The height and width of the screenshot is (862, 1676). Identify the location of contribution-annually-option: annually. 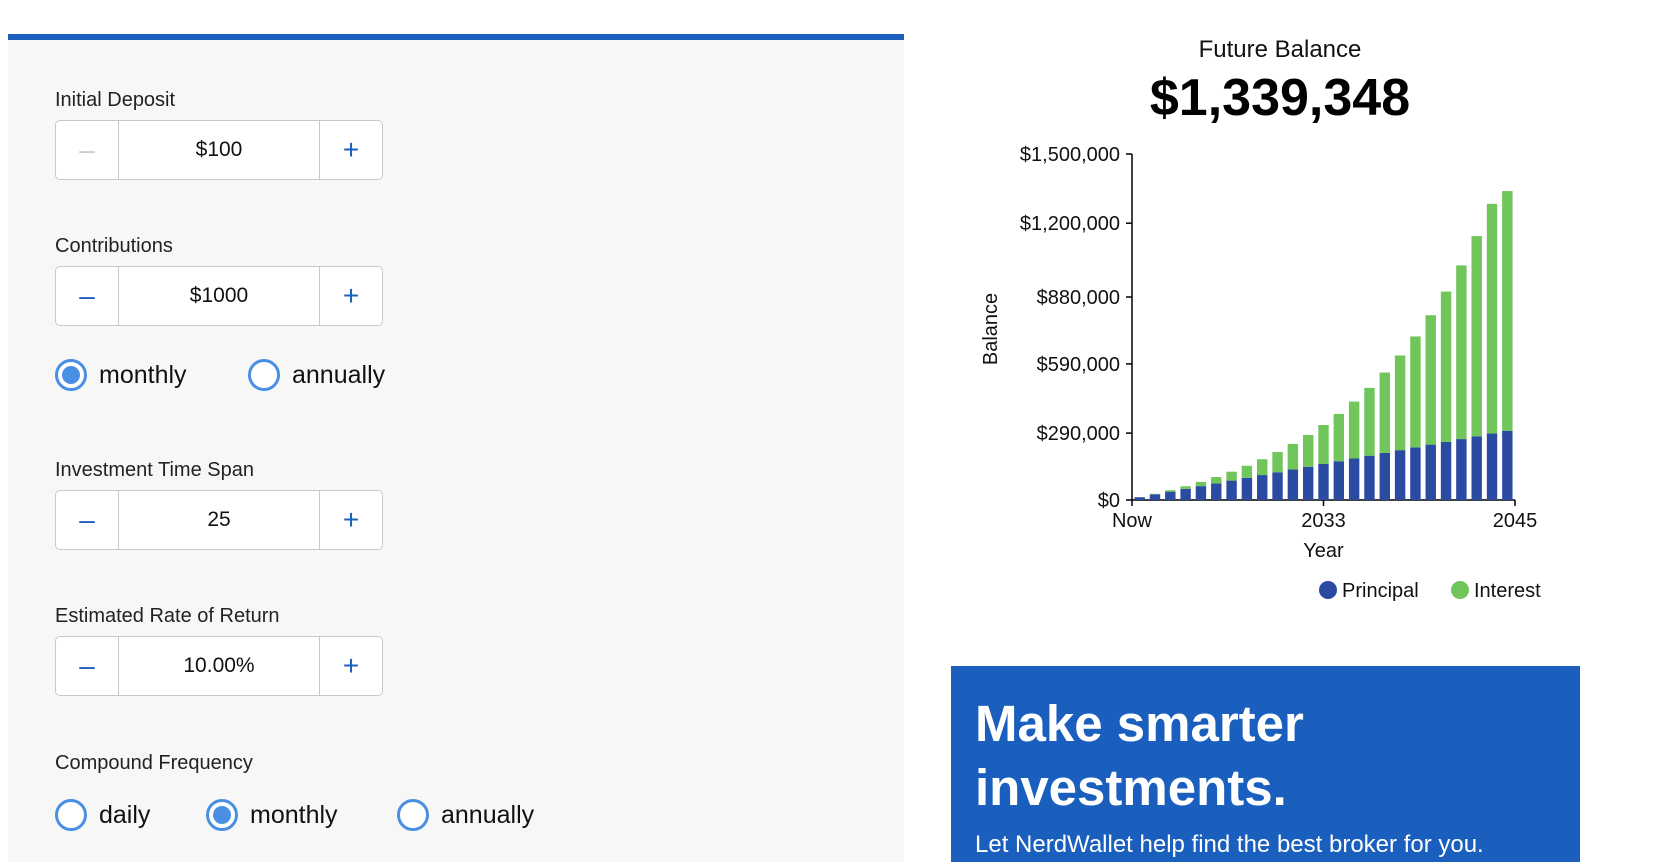
(316, 375).